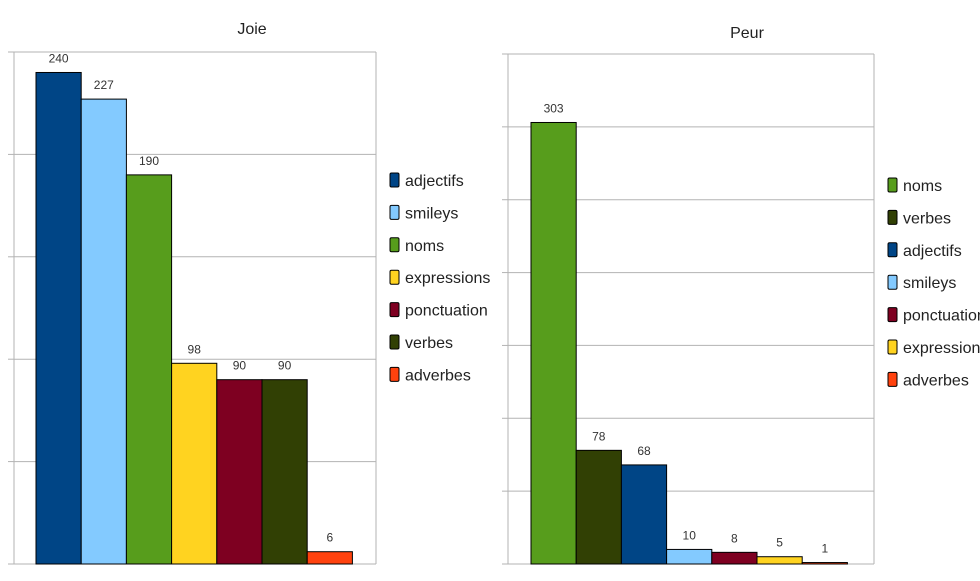  I want to click on bar-value-label: 68, so click(644, 451).